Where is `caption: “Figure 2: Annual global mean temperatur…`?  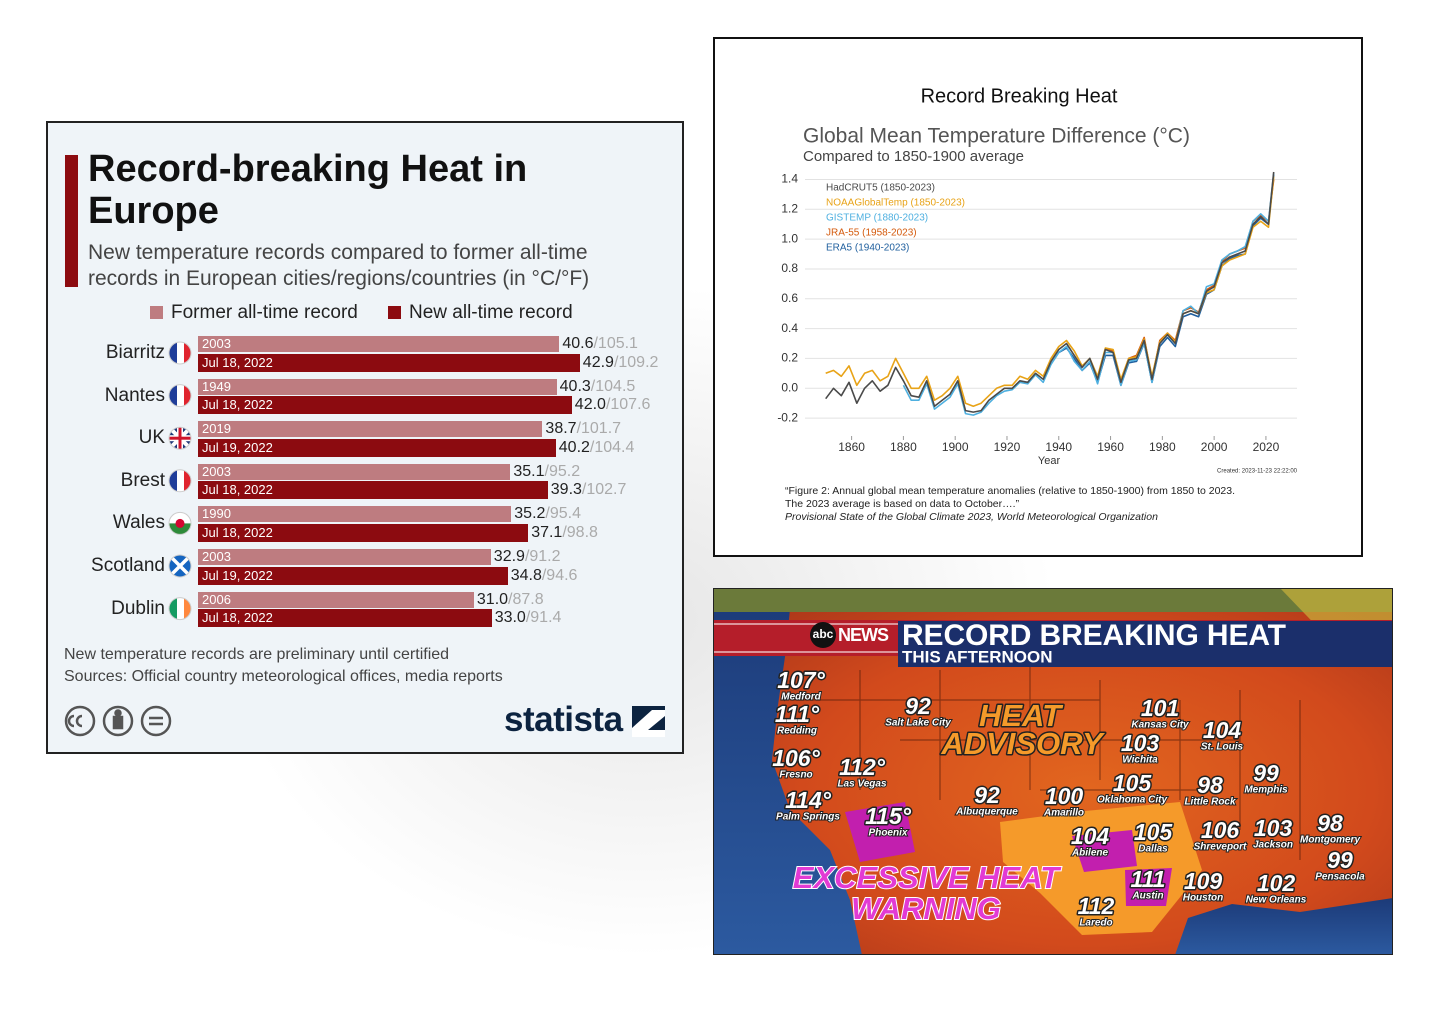 caption: “Figure 2: Annual global mean temperatur… is located at coordinates (1010, 491).